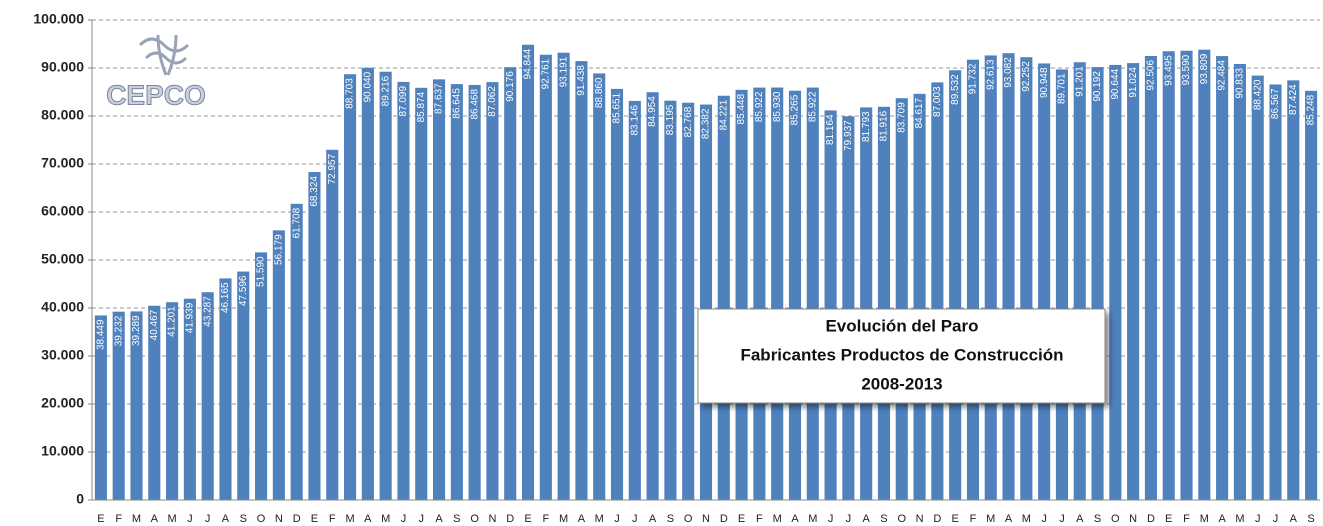 The image size is (1323, 526). What do you see at coordinates (1311, 109) in the screenshot?
I see `value-label: 85.248` at bounding box center [1311, 109].